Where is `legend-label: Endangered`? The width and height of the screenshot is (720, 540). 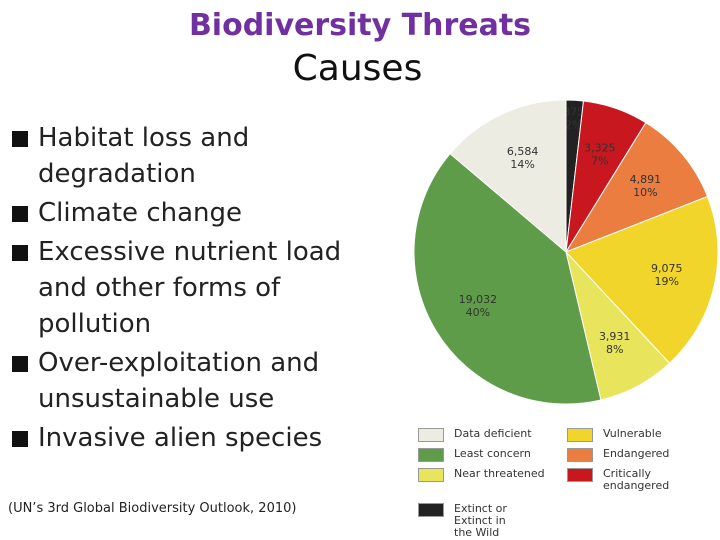
legend-label: Endangered is located at coordinates (636, 453).